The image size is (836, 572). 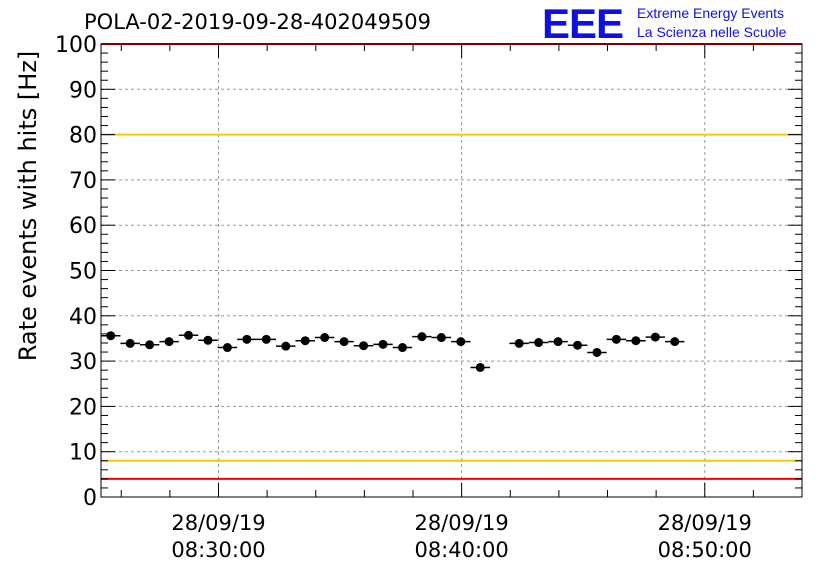 What do you see at coordinates (76, 45) in the screenshot?
I see `y-tick-label: 100` at bounding box center [76, 45].